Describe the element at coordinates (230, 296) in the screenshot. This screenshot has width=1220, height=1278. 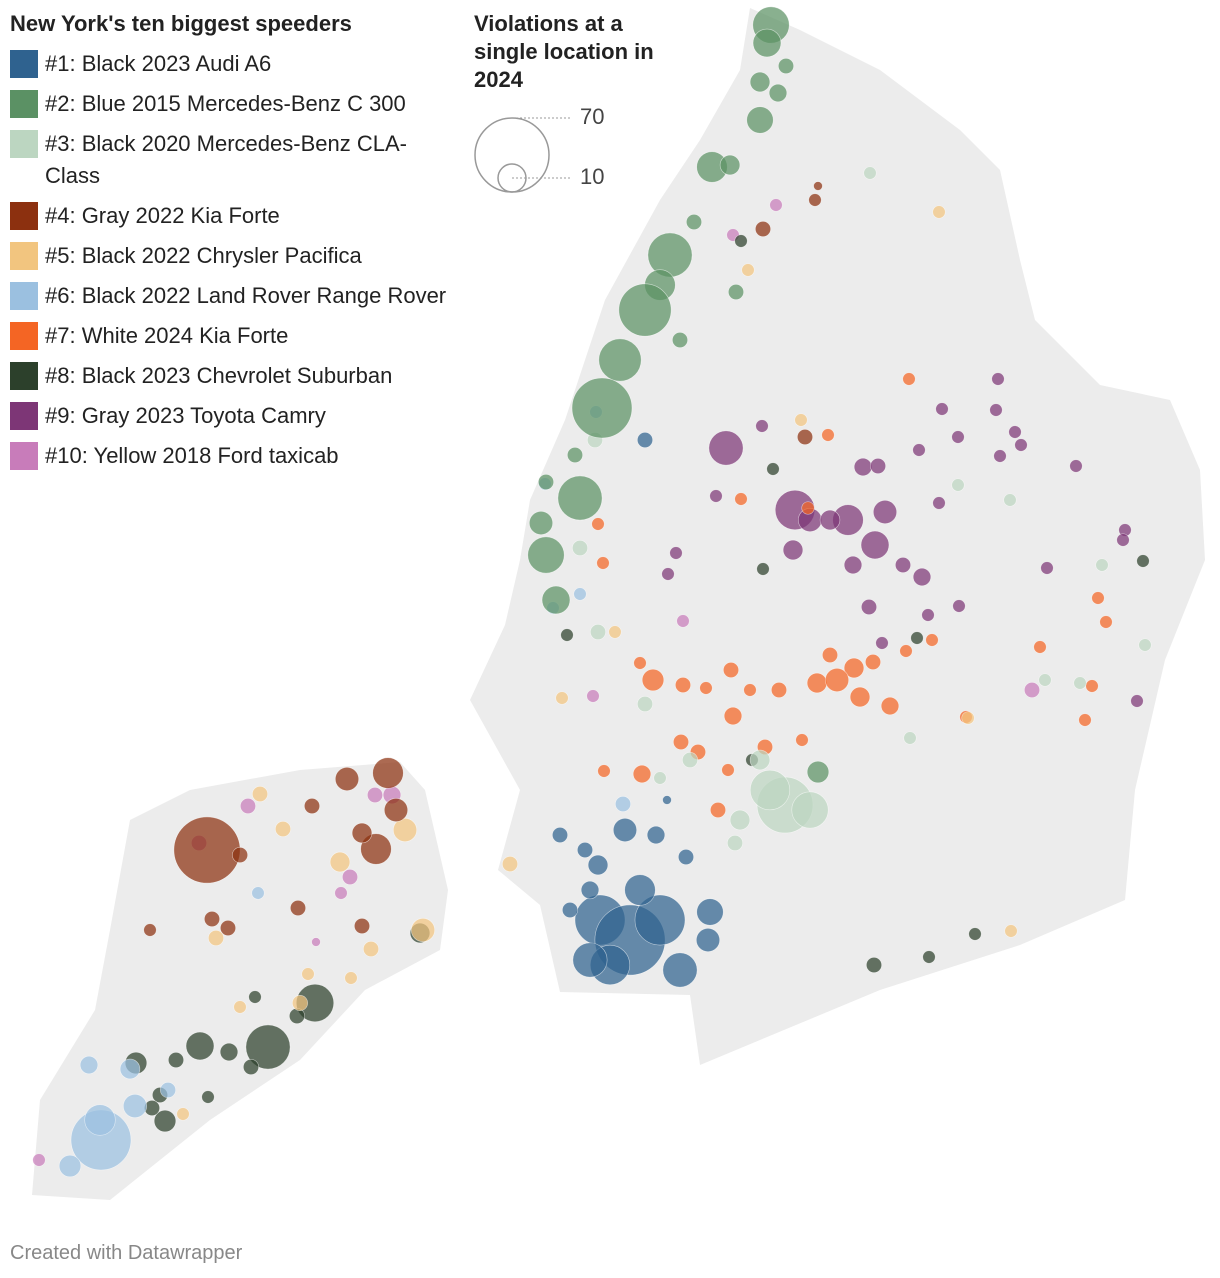
I see `legend-item: #6: Black 2022 Land Rover Range Rover` at that location.